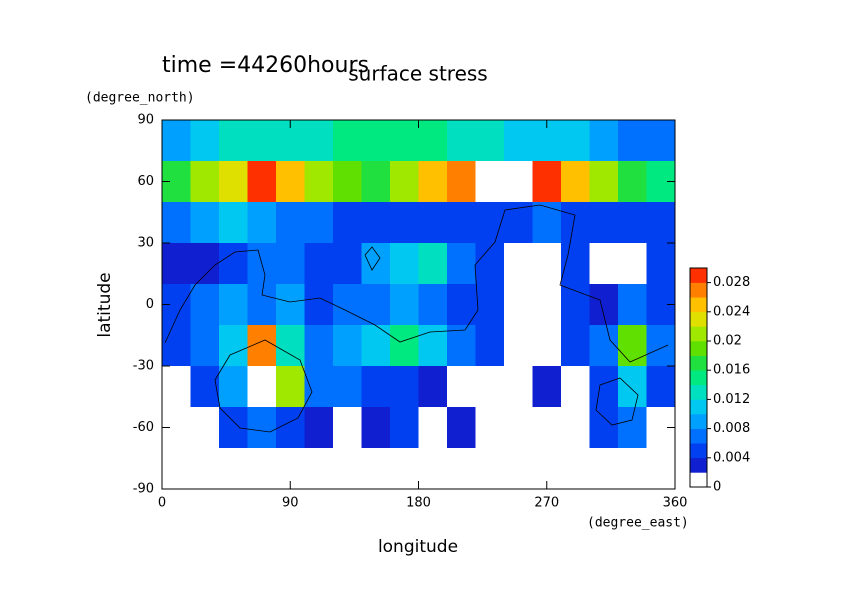  Describe the element at coordinates (418, 503) in the screenshot. I see `x-tick-label: 180` at that location.